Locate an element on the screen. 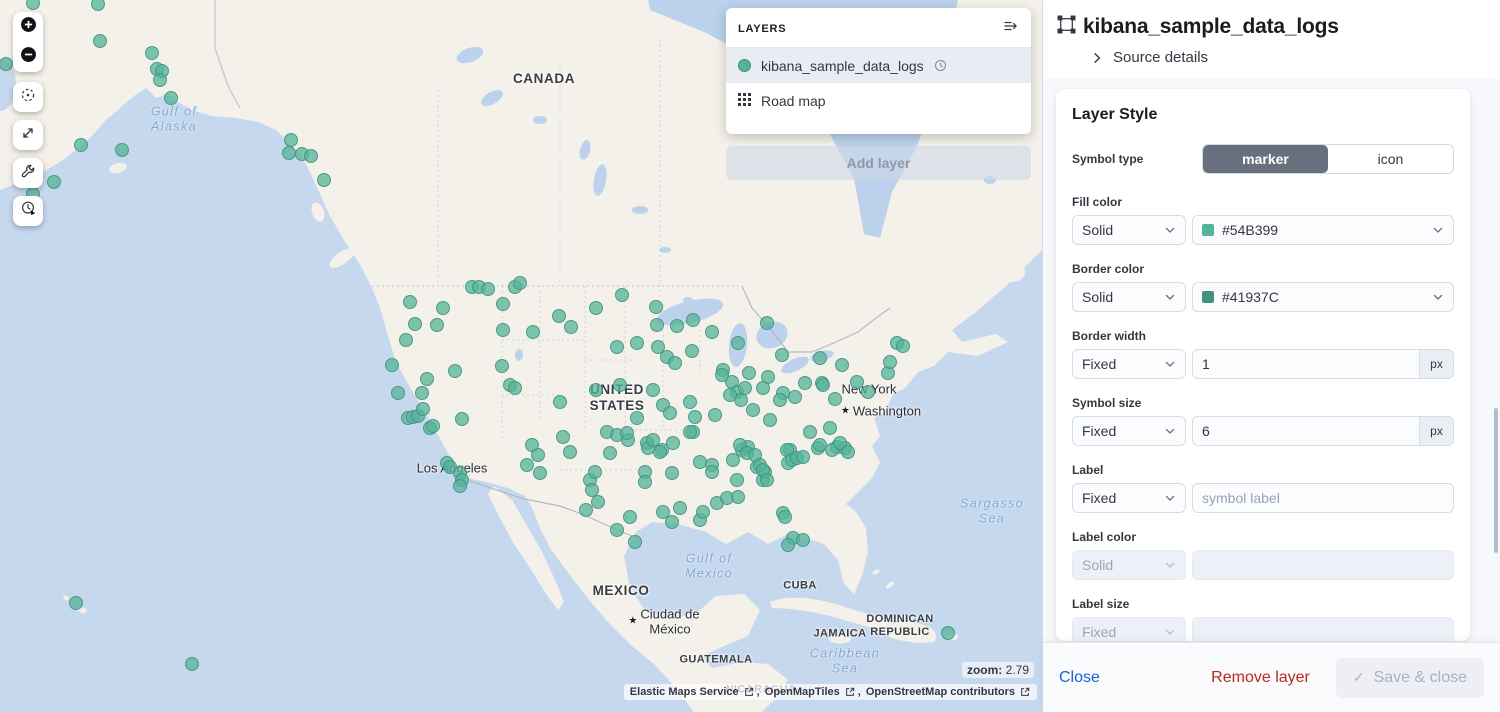 This screenshot has width=1500, height=712. zoom-out-button is located at coordinates (28, 57).